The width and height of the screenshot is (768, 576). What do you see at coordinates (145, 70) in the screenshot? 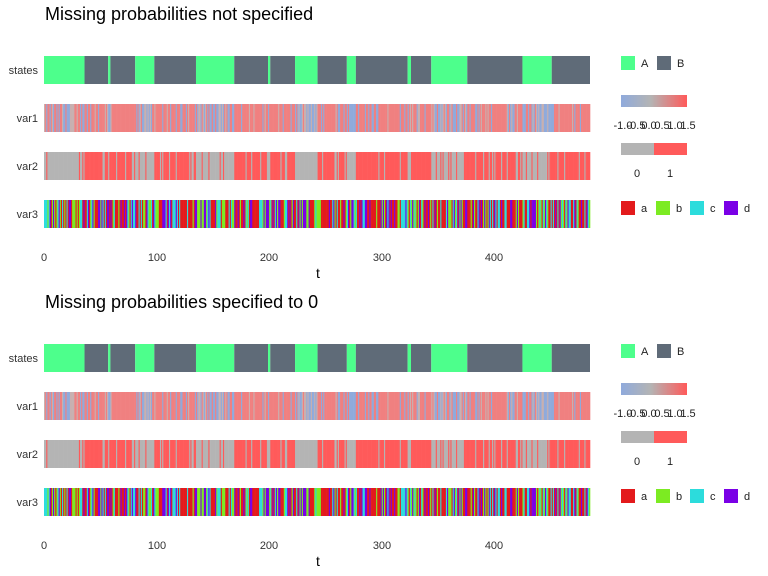
I see `state-segment-A` at bounding box center [145, 70].